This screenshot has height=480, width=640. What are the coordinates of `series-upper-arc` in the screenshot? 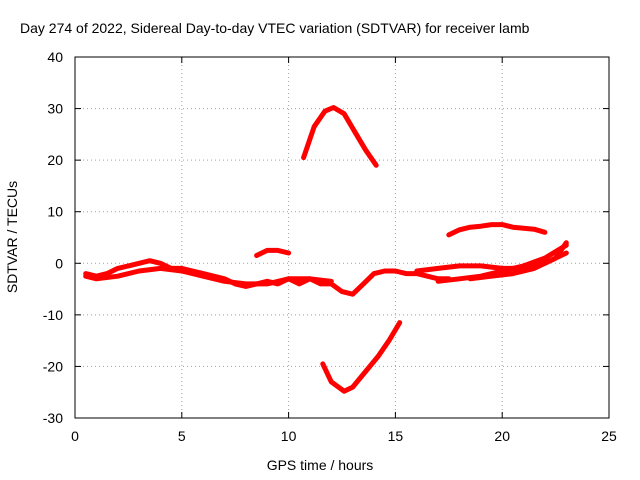 It's located at (340, 136).